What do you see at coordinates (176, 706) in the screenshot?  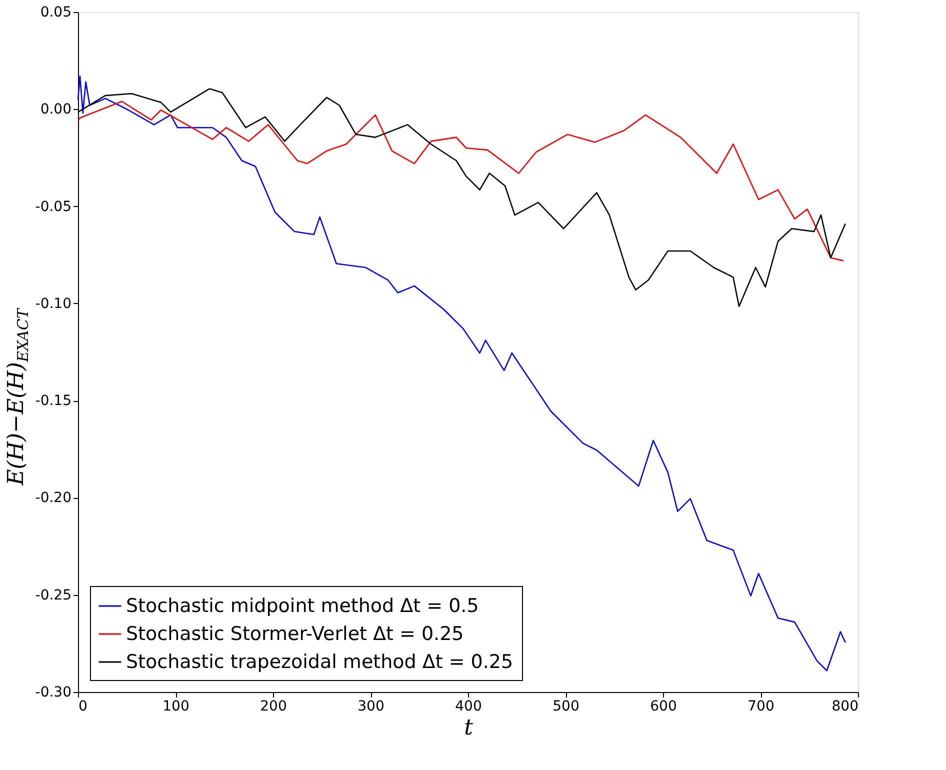 I see `x-tick-label: 100` at bounding box center [176, 706].